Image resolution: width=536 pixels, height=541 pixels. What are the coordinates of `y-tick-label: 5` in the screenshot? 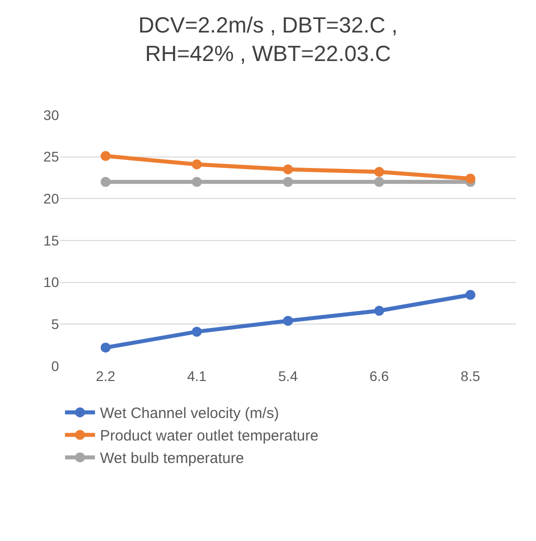 It's located at (55, 324).